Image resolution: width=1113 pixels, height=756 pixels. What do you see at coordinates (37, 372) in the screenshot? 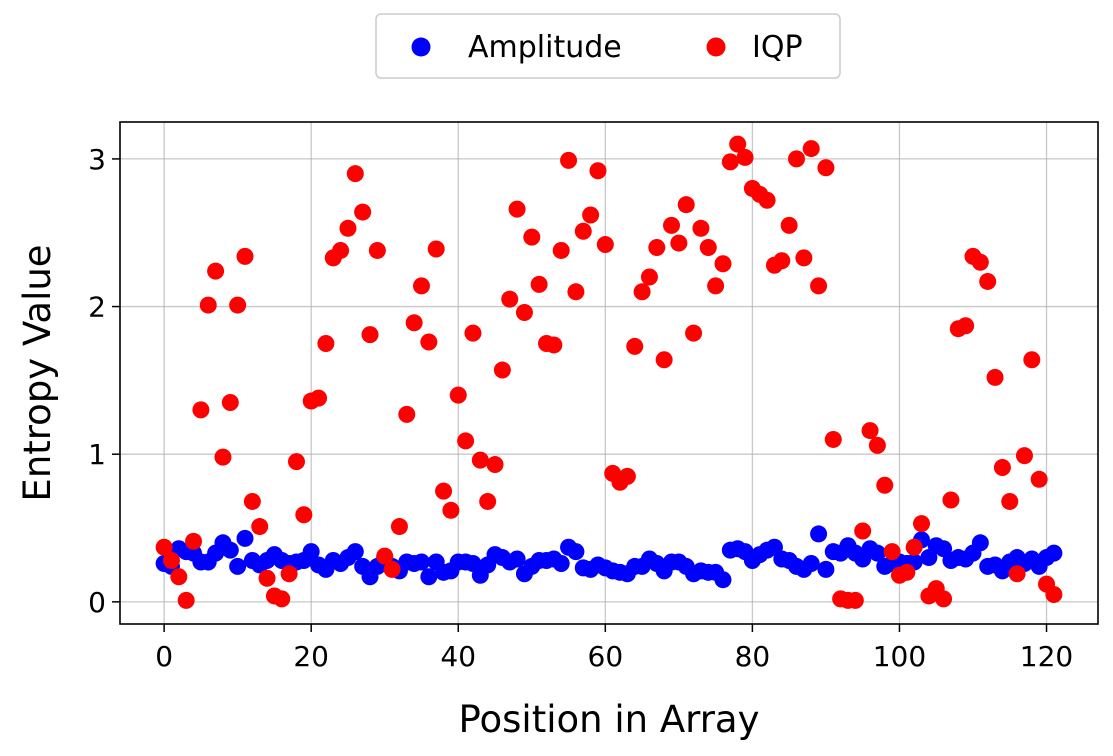
I see `y-axis-label: Entropy Value` at bounding box center [37, 372].